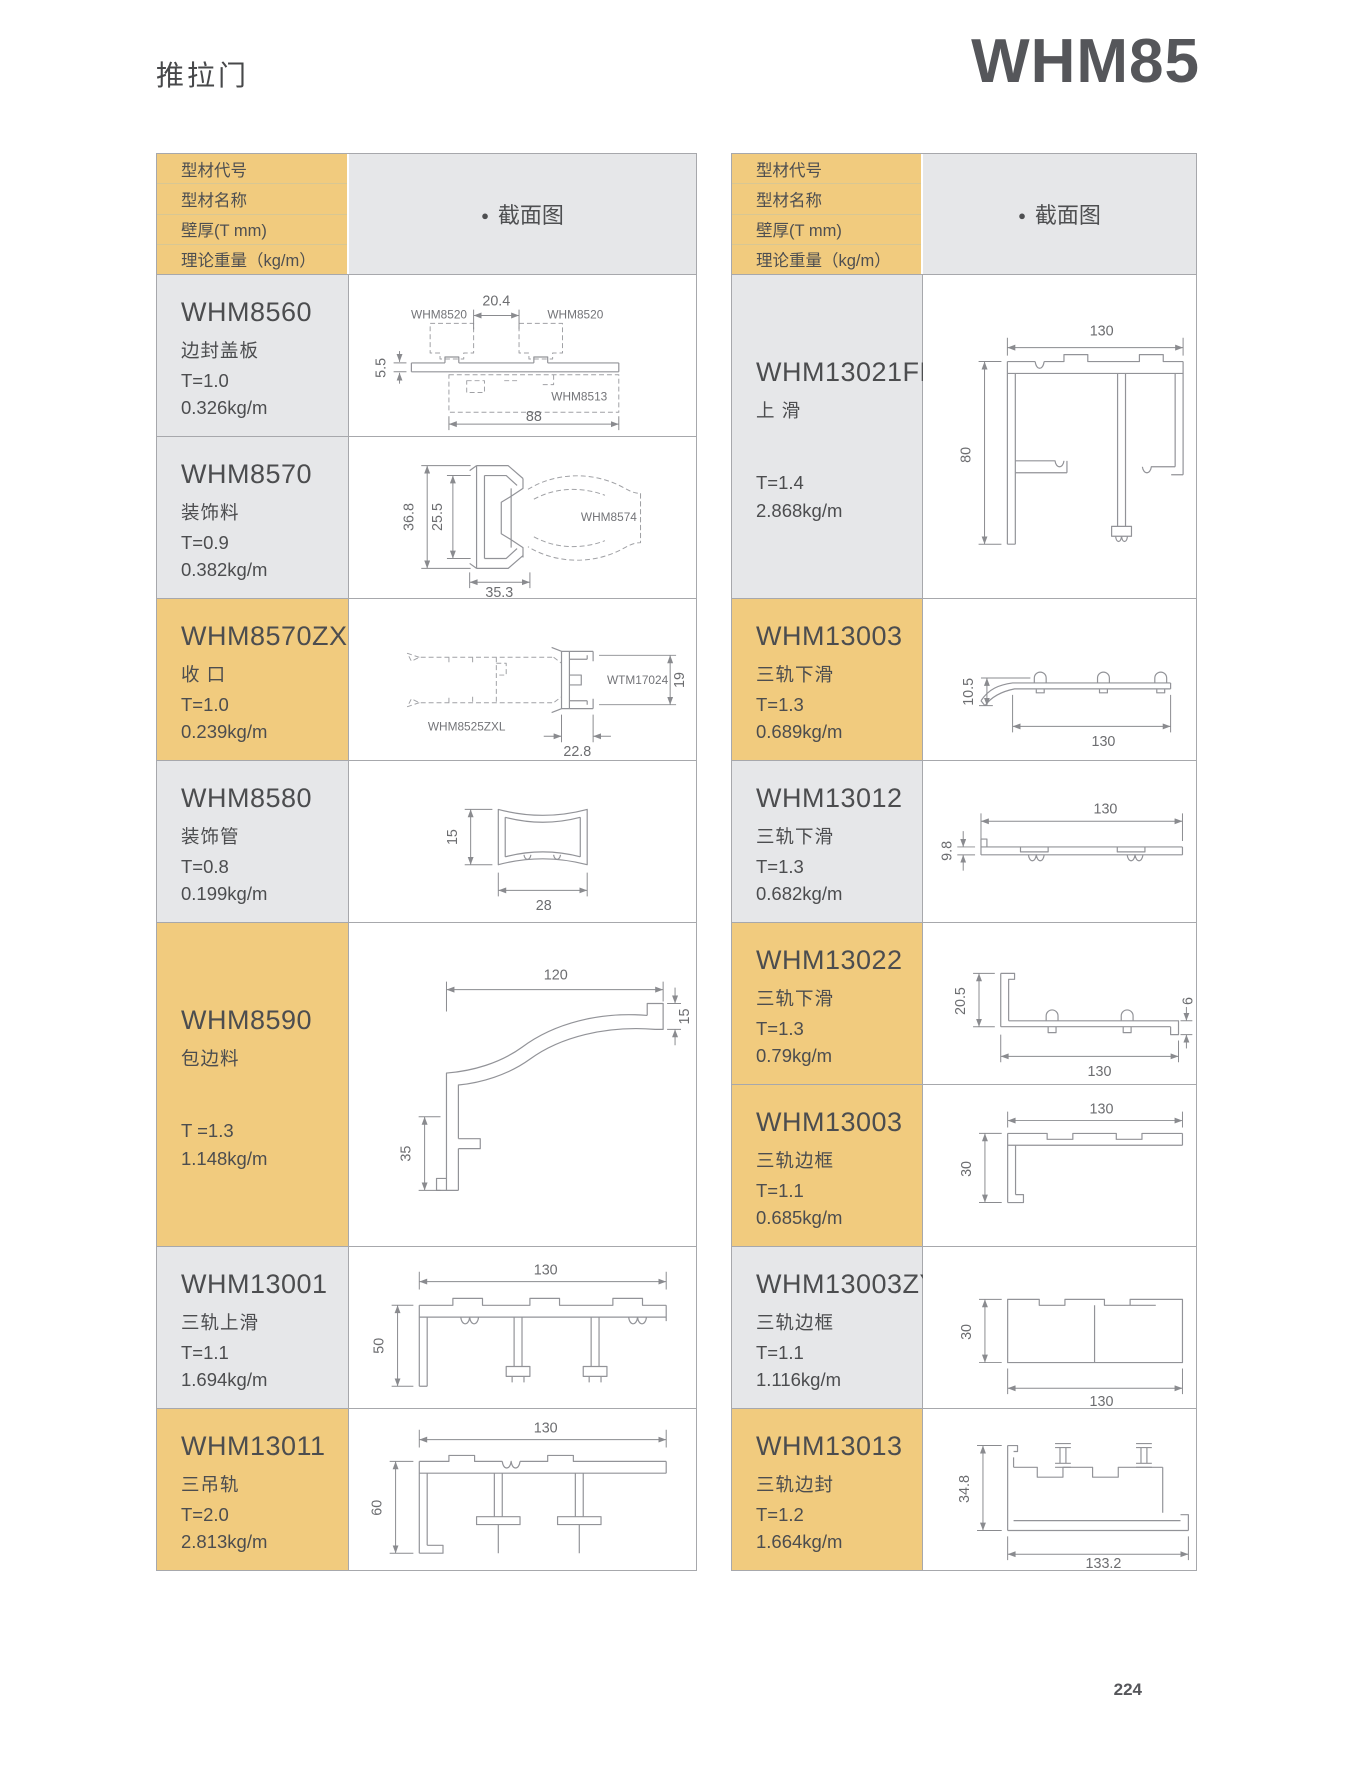  What do you see at coordinates (795, 1322) in the screenshot?
I see `profile-name: 三轨边框` at bounding box center [795, 1322].